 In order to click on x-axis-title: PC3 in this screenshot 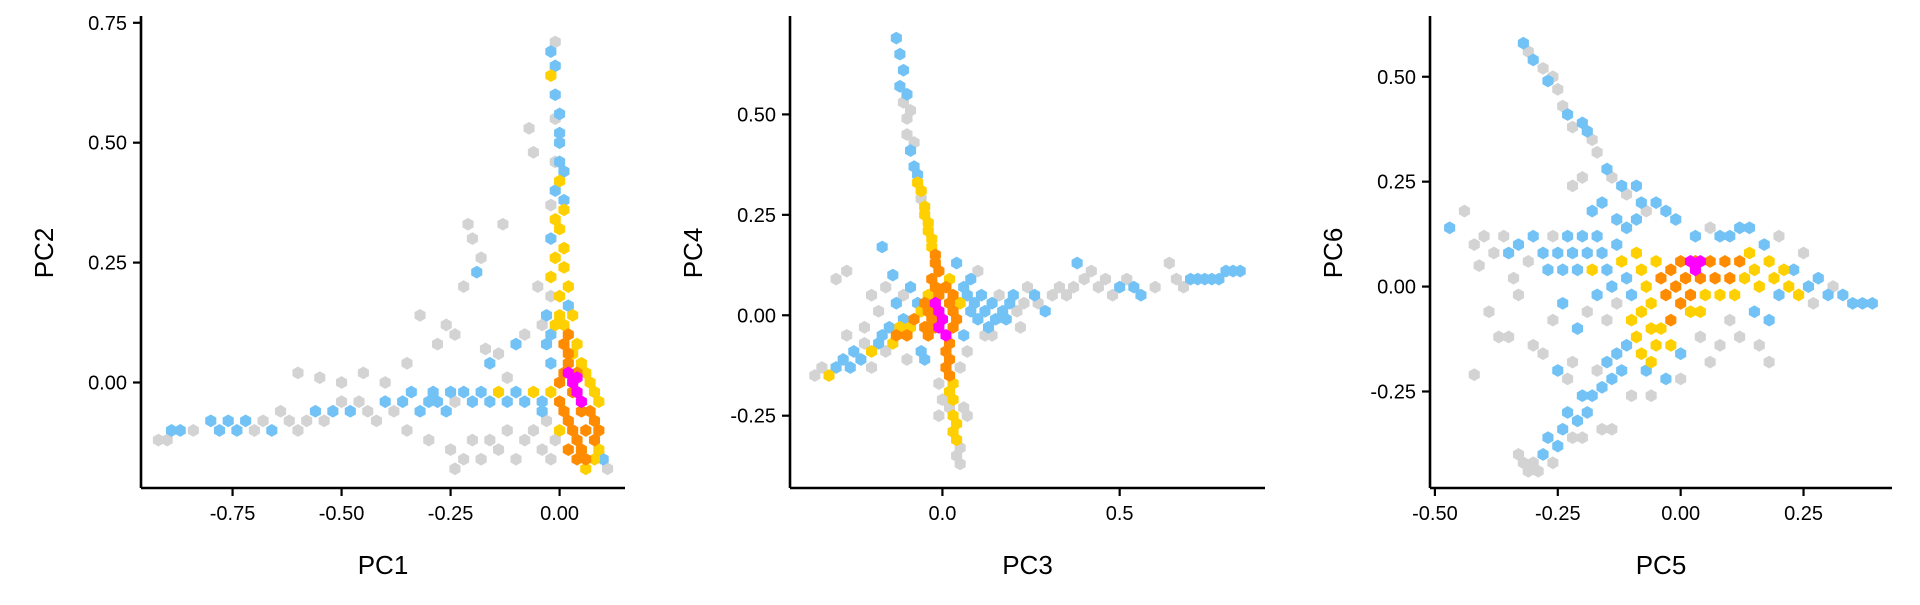, I will do `click(1027, 565)`.